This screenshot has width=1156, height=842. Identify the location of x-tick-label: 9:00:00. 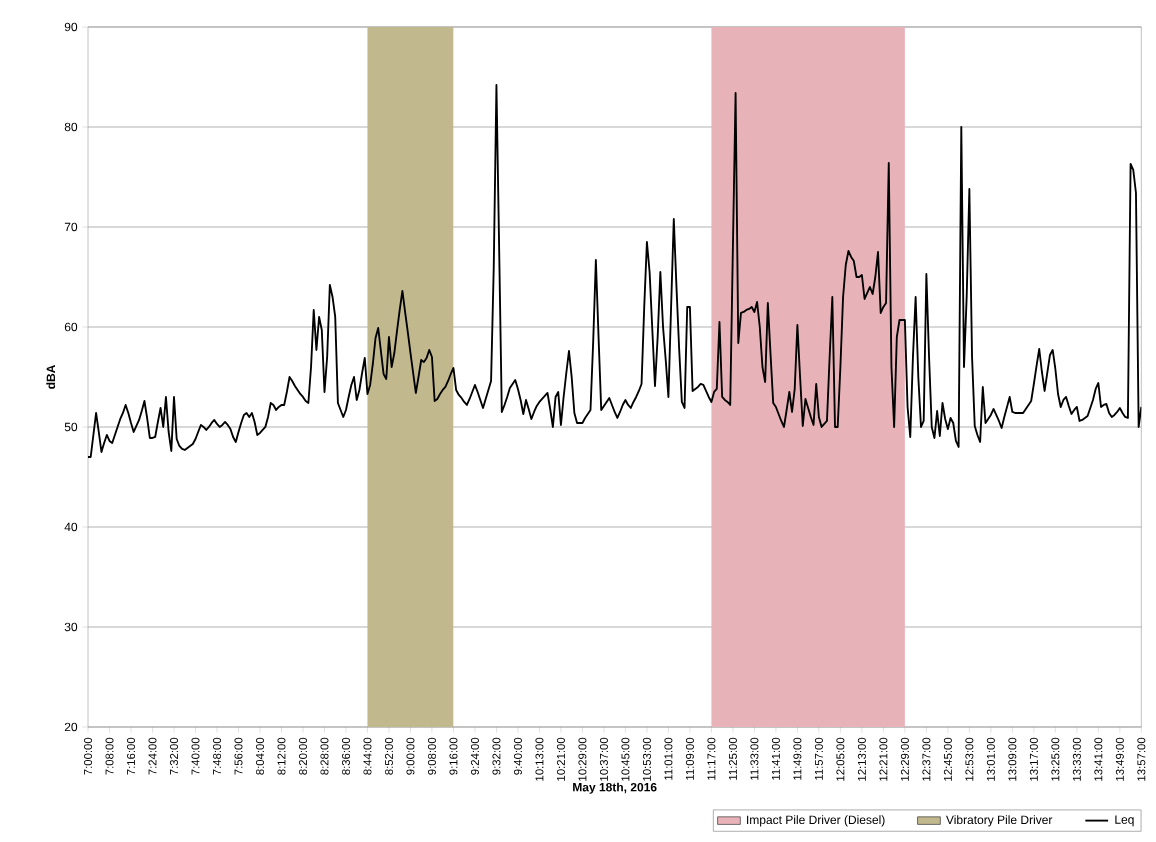
(410, 756).